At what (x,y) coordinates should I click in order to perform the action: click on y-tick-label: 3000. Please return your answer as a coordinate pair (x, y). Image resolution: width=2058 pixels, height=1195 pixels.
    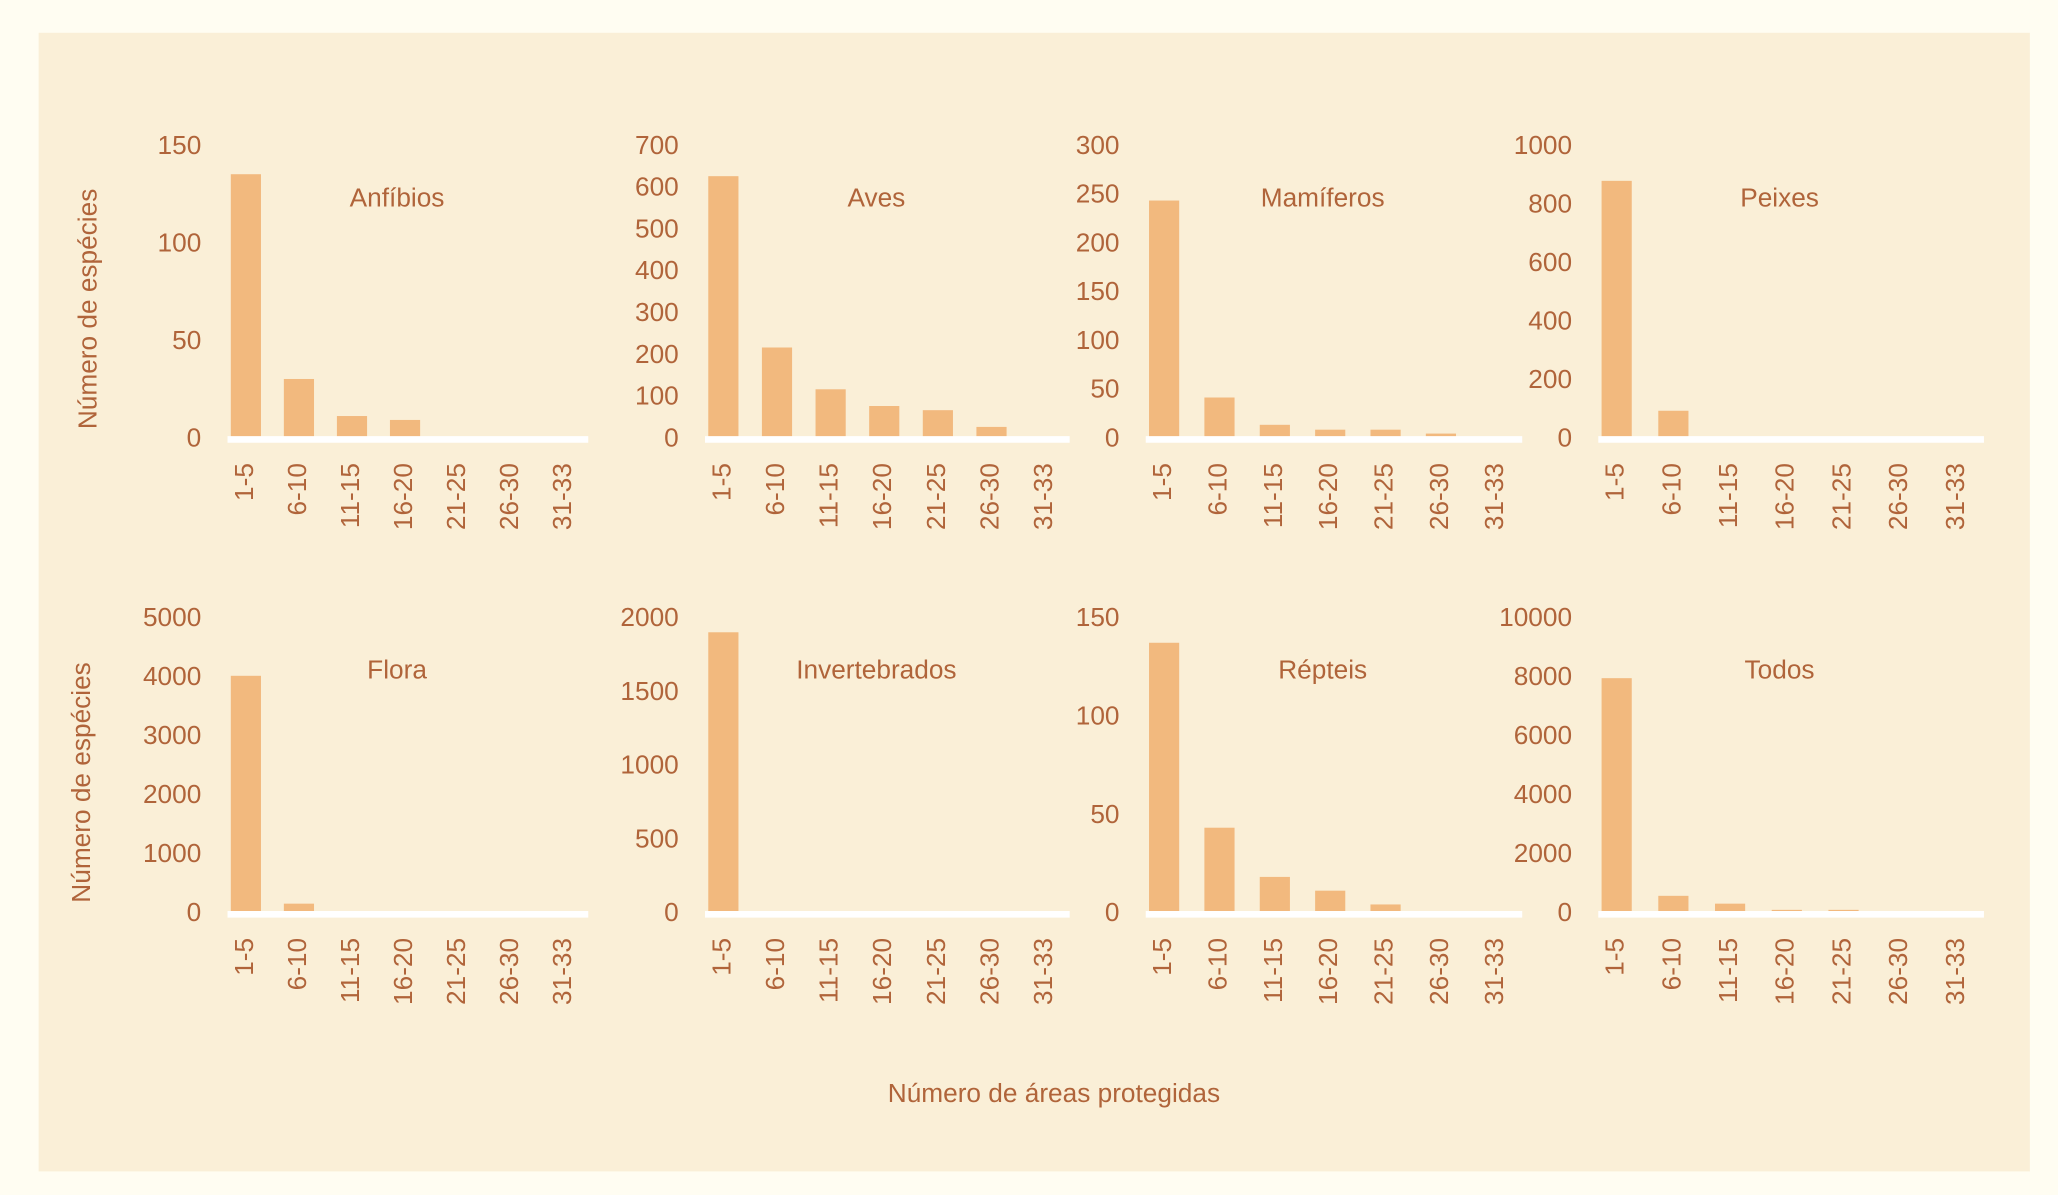
    Looking at the image, I should click on (172, 735).